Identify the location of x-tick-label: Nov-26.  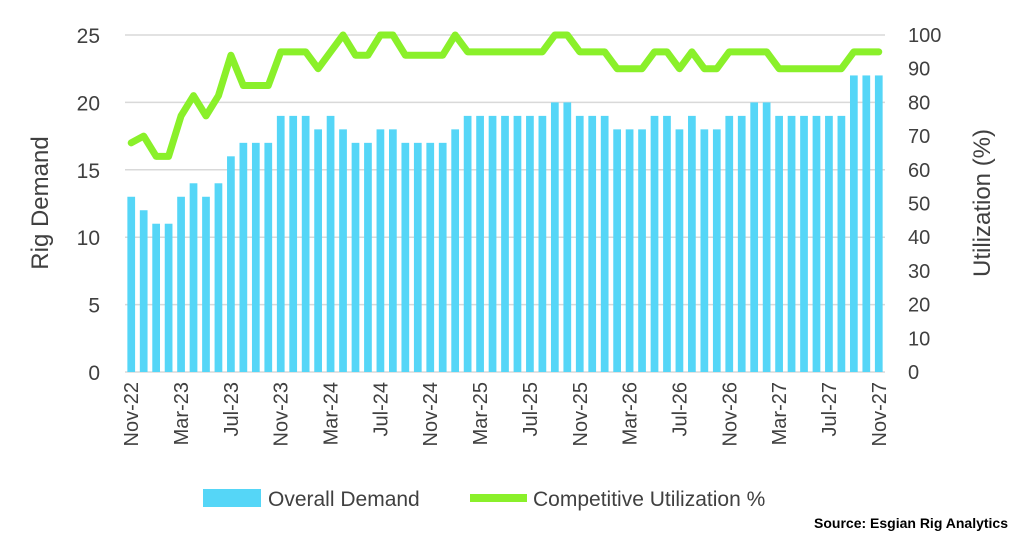
(730, 414).